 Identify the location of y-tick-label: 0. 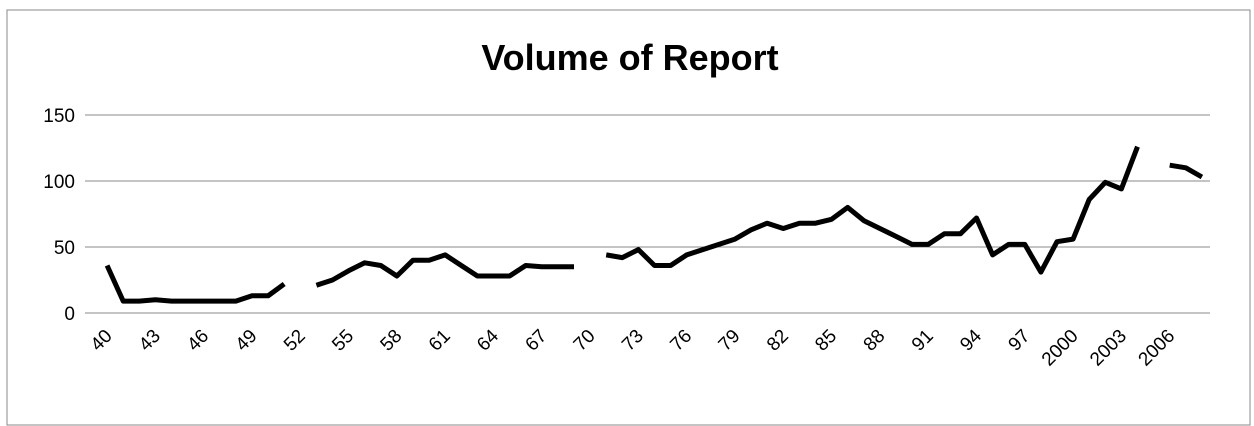
(69, 314).